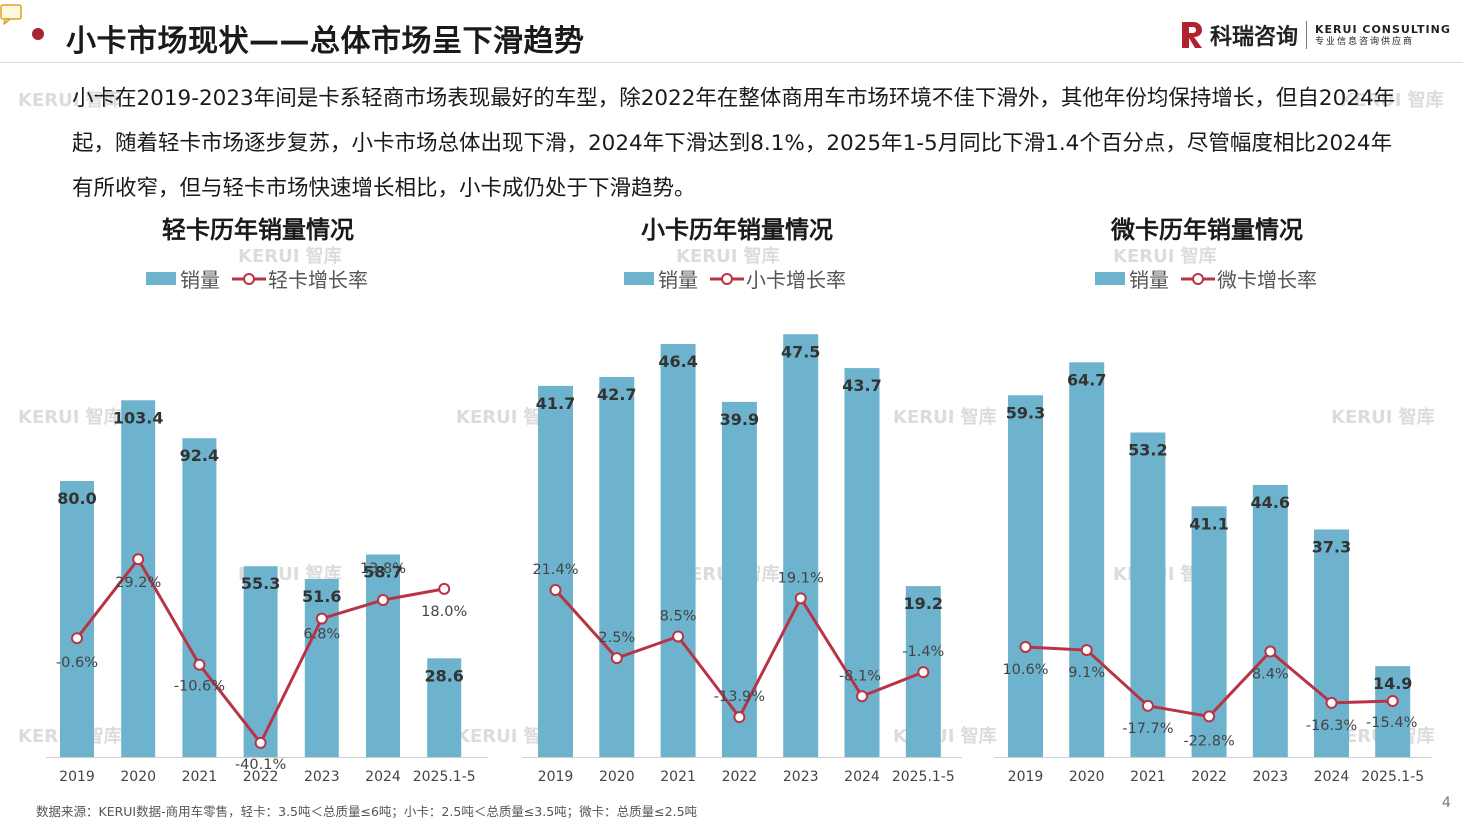 Image resolution: width=1463 pixels, height=824 pixels. I want to click on growth-rate-label: 8.4%, so click(1270, 675).